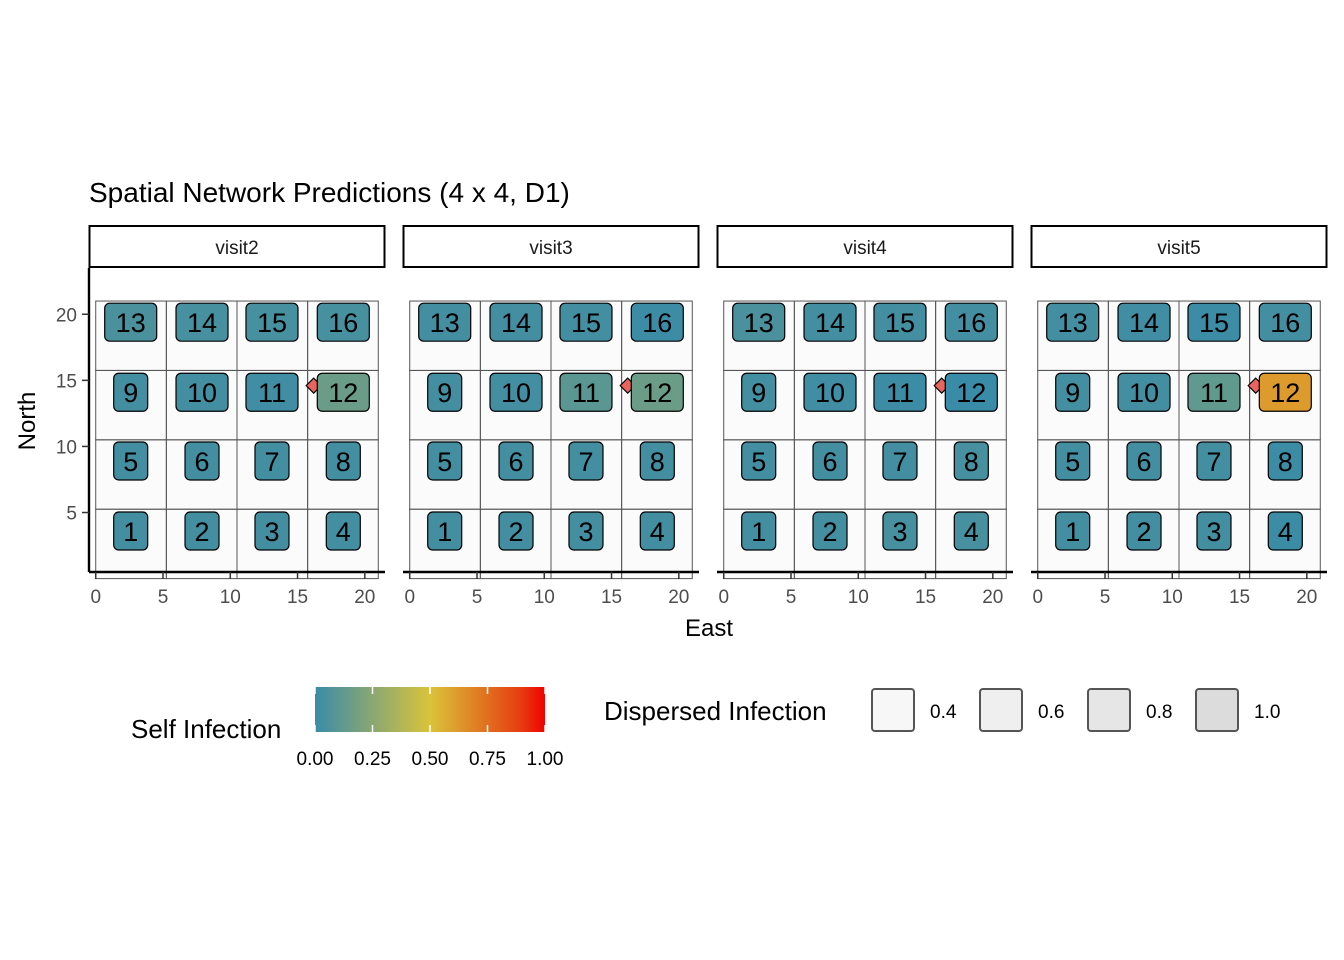  Describe the element at coordinates (430, 759) in the screenshot. I see `colorbar-label: 0.50` at that location.